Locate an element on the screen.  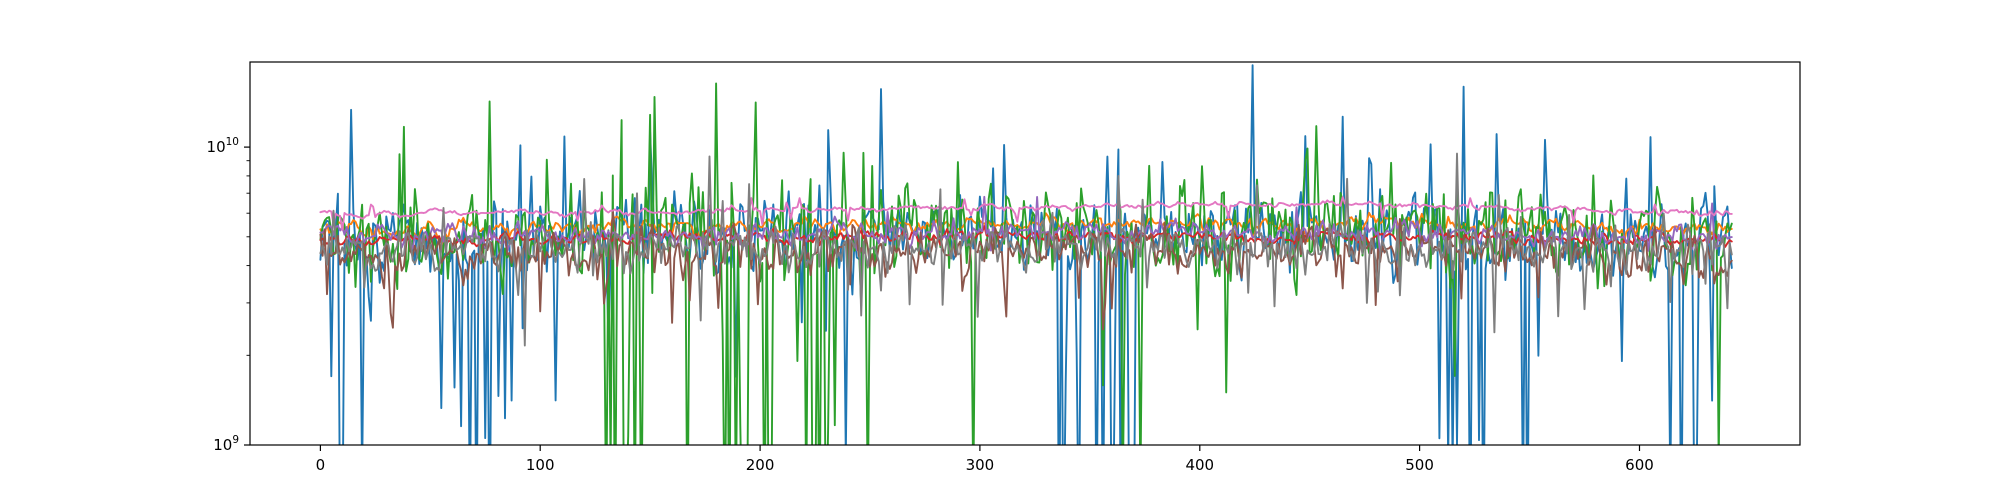
x-tick-label: 0 is located at coordinates (321, 465).